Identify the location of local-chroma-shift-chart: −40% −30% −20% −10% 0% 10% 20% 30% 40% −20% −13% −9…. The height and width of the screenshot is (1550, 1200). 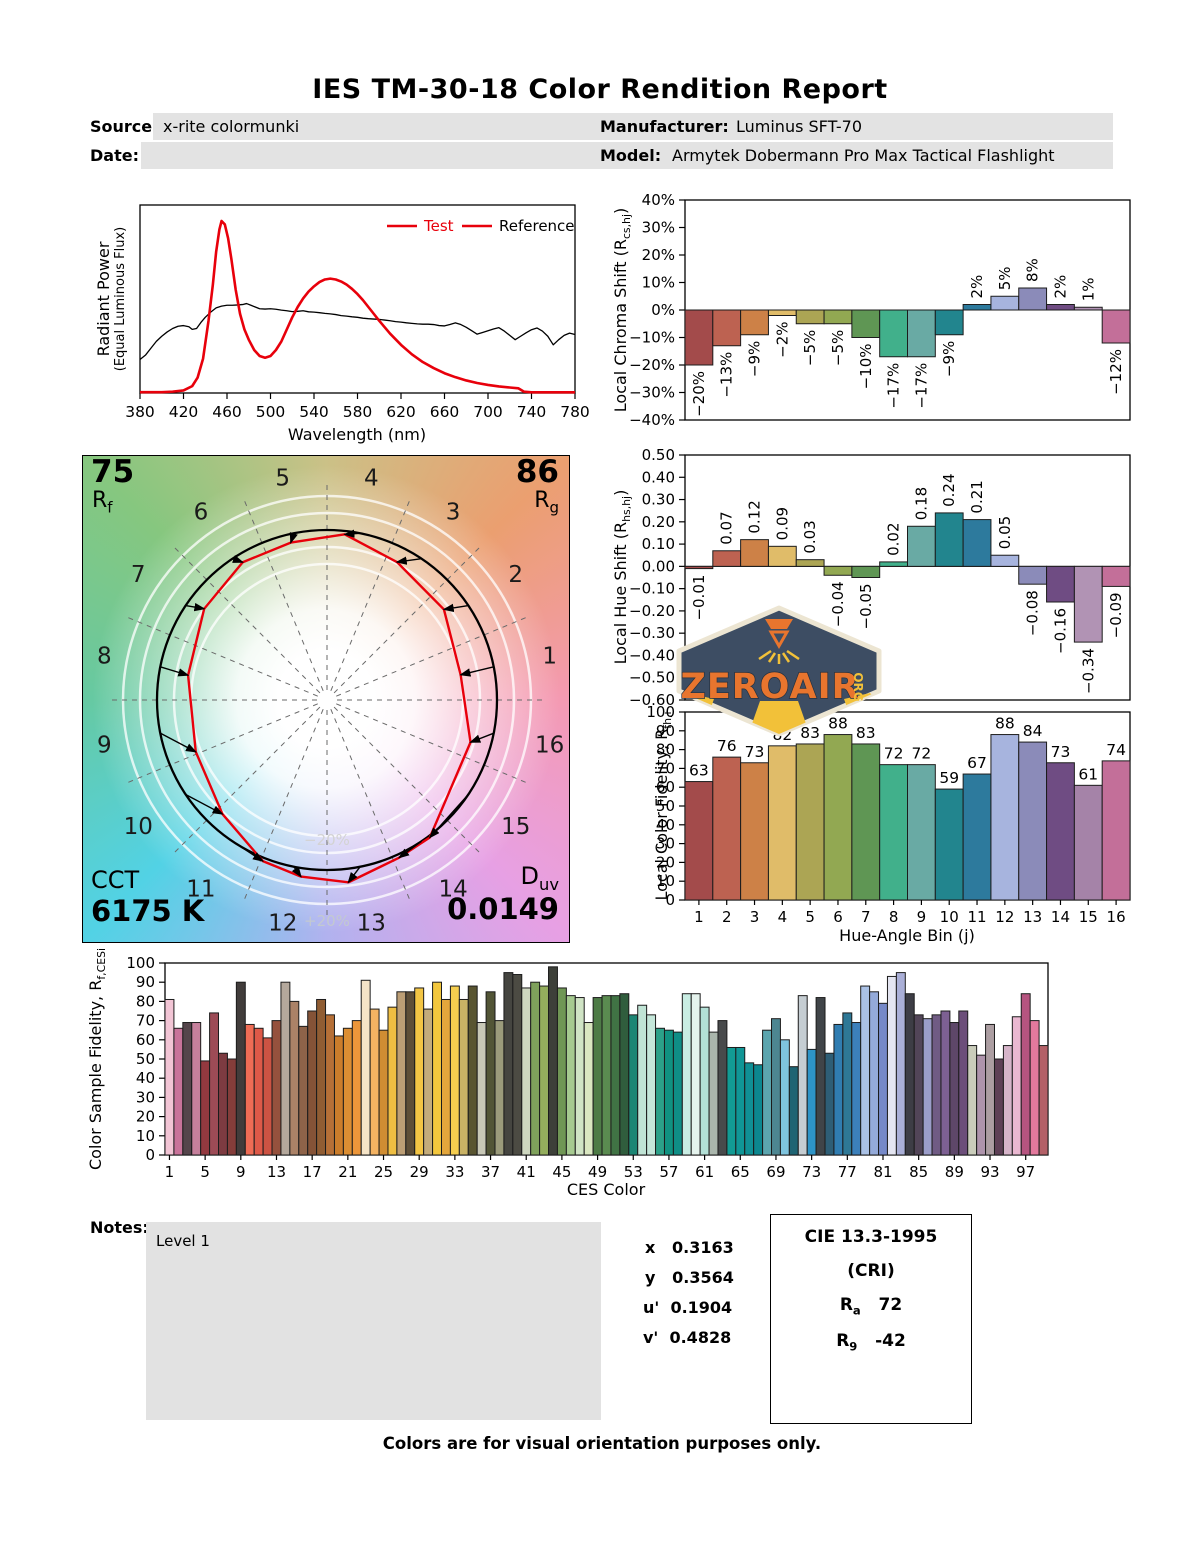
(880, 310).